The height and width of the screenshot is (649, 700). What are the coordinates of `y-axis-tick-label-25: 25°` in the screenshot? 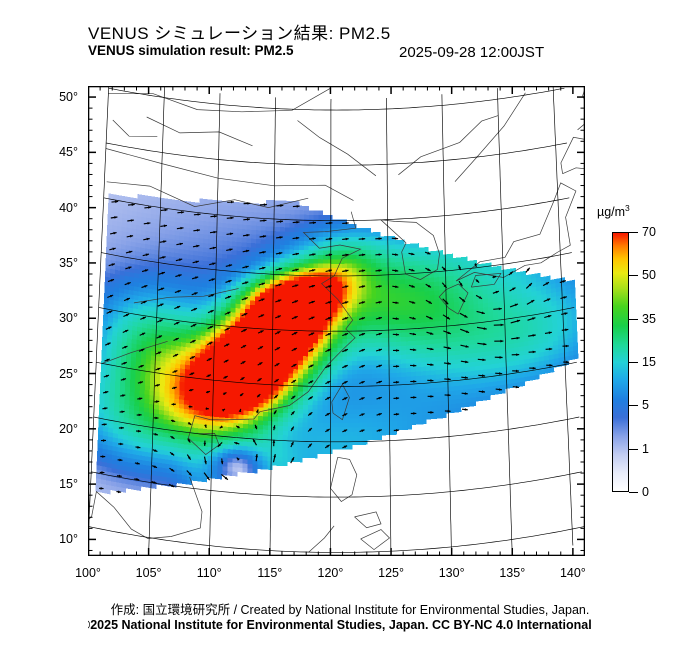 It's located at (68, 373).